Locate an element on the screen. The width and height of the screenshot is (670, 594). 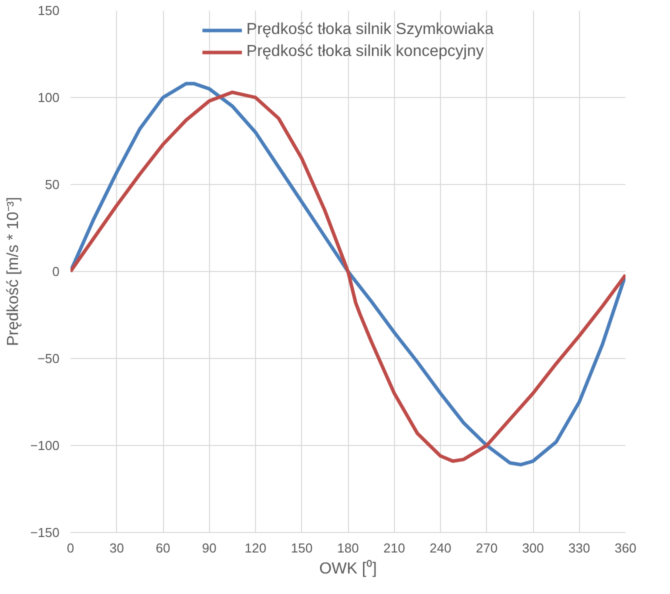
x-tick-label: 30 is located at coordinates (117, 548).